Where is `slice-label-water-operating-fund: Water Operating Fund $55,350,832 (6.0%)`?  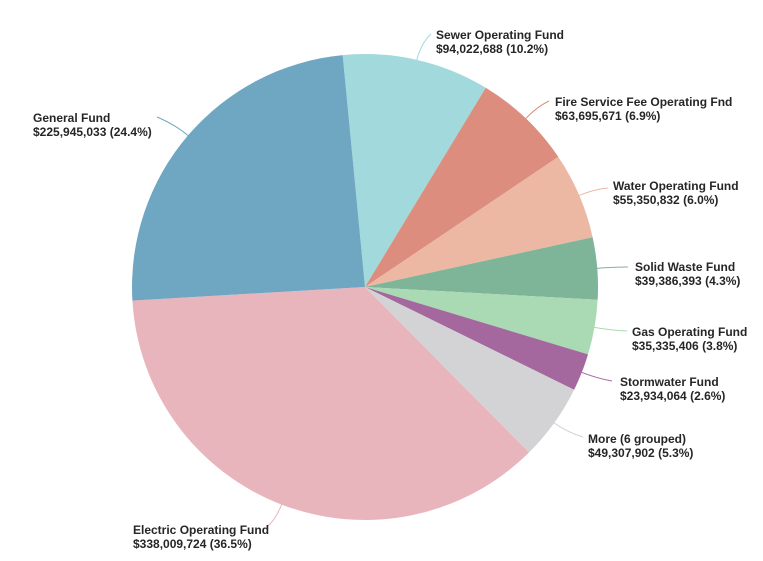
slice-label-water-operating-fund: Water Operating Fund $55,350,832 (6.0%) is located at coordinates (676, 193).